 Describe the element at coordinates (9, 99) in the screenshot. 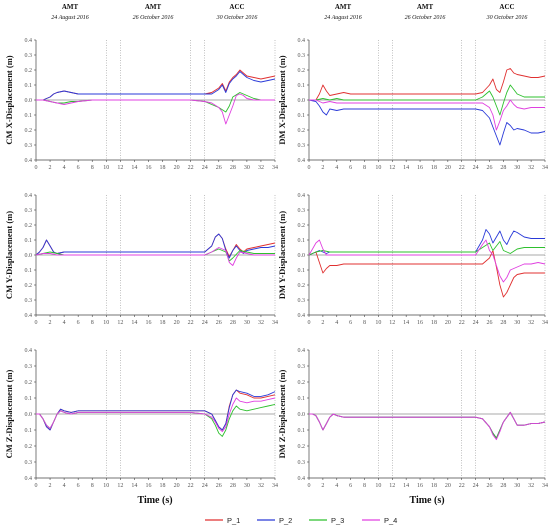

I see `y-axis-title: CM X-Displacement (m)` at that location.